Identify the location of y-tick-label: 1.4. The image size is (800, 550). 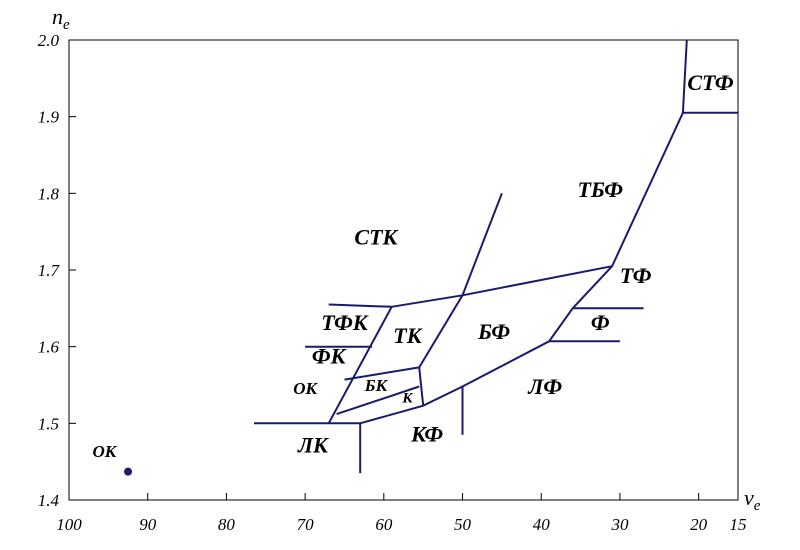
(49, 500).